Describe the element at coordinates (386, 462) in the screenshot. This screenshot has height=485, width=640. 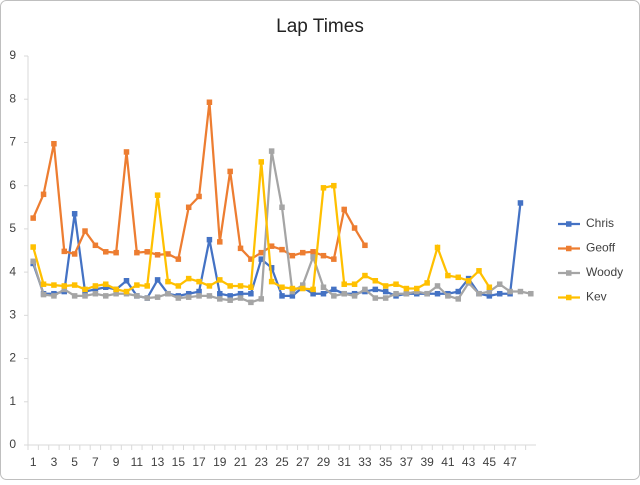
I see `x-tick-label: 35` at that location.